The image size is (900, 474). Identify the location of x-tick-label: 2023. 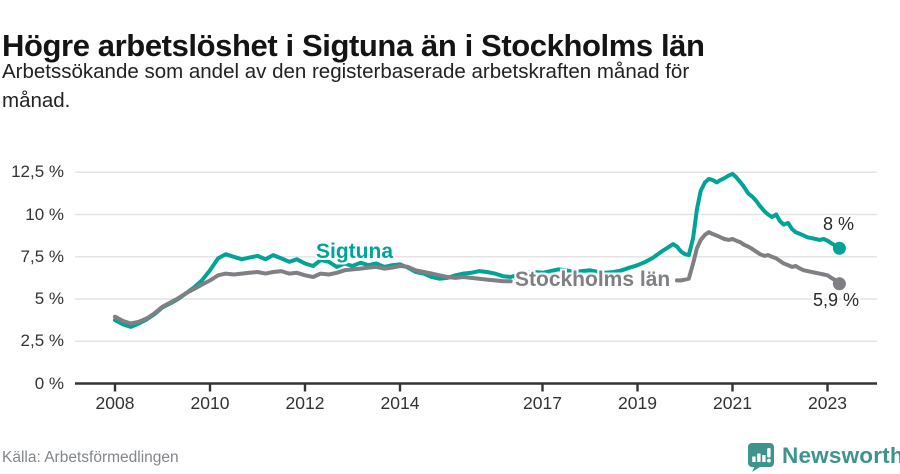
(827, 403).